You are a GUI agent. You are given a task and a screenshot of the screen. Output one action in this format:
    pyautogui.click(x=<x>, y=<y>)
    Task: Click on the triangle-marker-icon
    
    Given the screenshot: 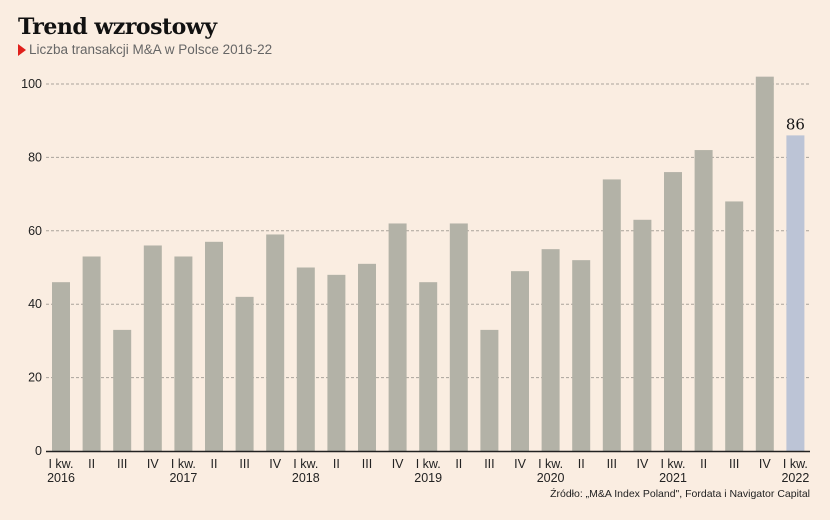 What is the action you would take?
    pyautogui.click(x=22, y=49)
    